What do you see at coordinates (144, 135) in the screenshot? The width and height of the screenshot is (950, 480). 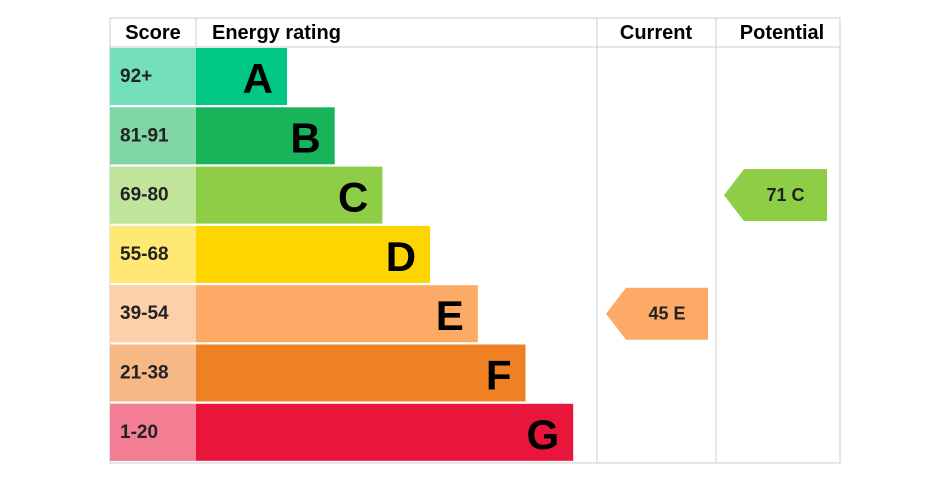 I see `score-range: 81-91` at bounding box center [144, 135].